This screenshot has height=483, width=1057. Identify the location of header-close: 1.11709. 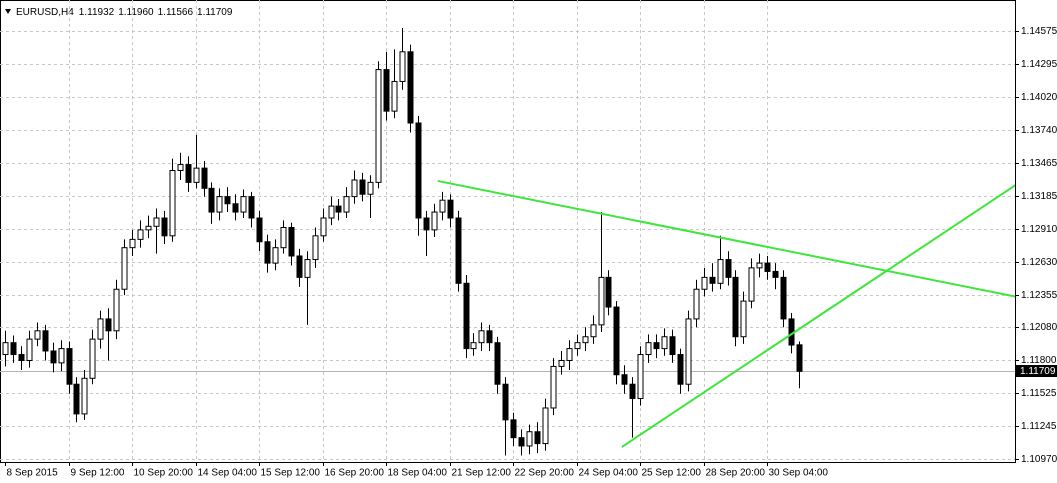
(215, 12).